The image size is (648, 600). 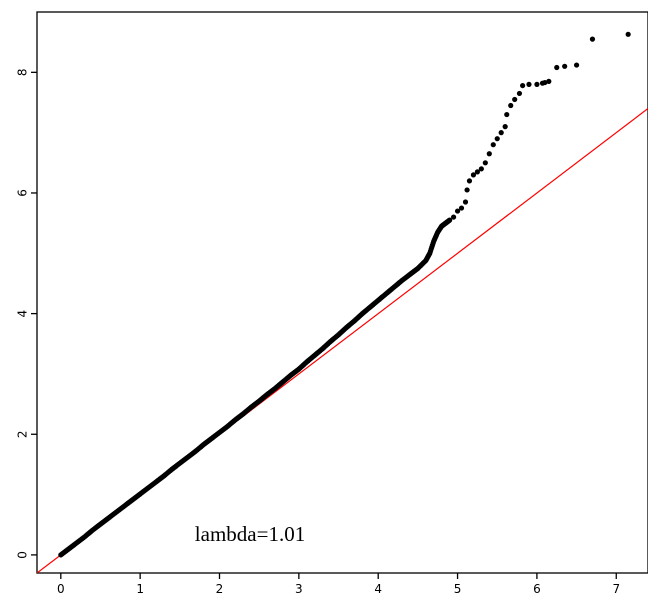 What do you see at coordinates (250, 534) in the screenshot?
I see `lambda-annotation: lambda=1.01` at bounding box center [250, 534].